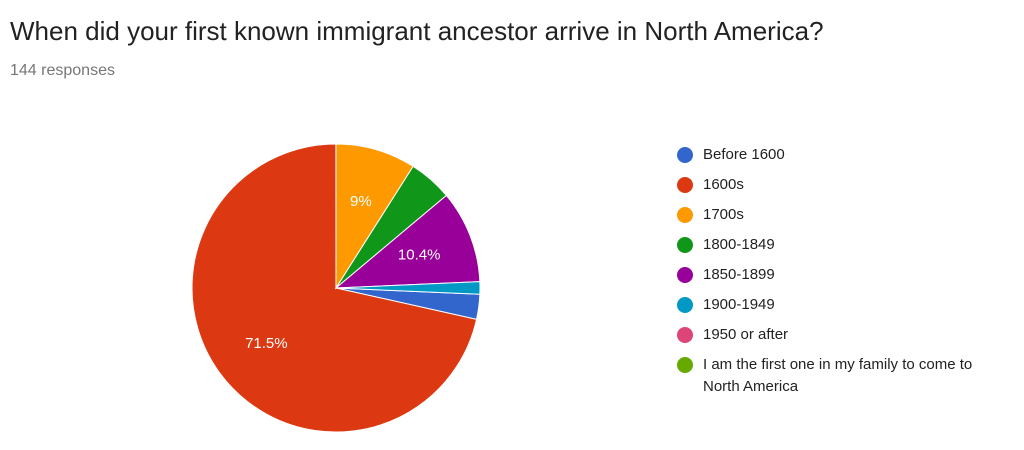 The image size is (1024, 450). What do you see at coordinates (723, 184) in the screenshot?
I see `legend-label: 1600s` at bounding box center [723, 184].